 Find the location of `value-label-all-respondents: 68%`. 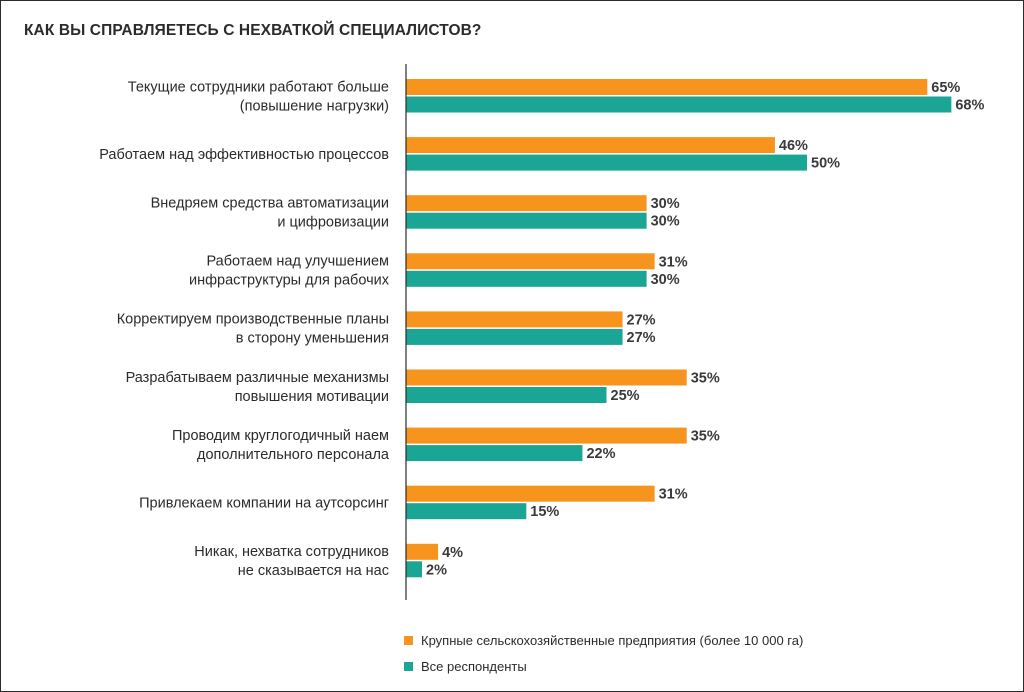

value-label-all-respondents: 68% is located at coordinates (969, 106).